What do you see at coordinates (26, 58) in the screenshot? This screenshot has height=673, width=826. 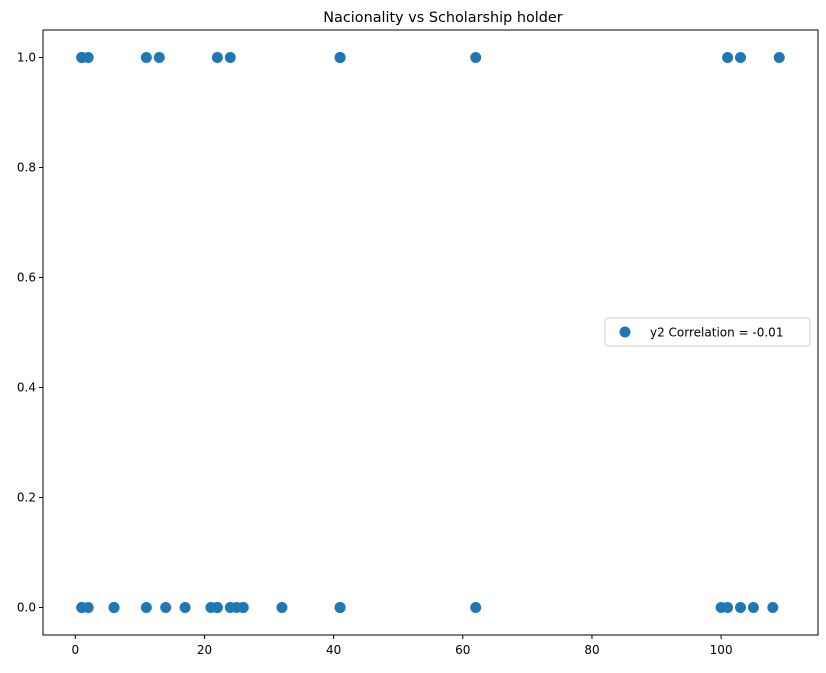 I see `y-tick-label: 1.0` at bounding box center [26, 58].